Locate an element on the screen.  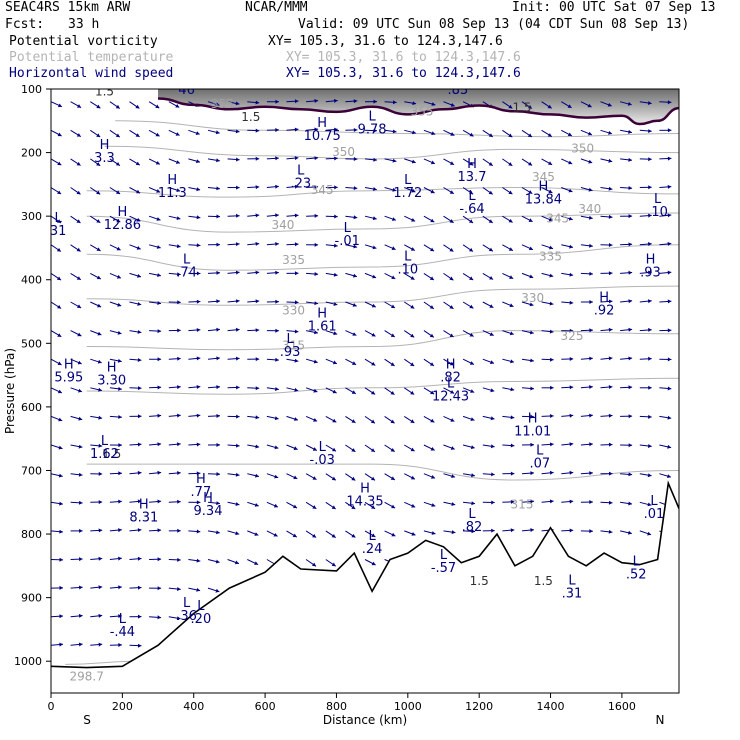
x-tick-label: 1400 is located at coordinates (551, 706).